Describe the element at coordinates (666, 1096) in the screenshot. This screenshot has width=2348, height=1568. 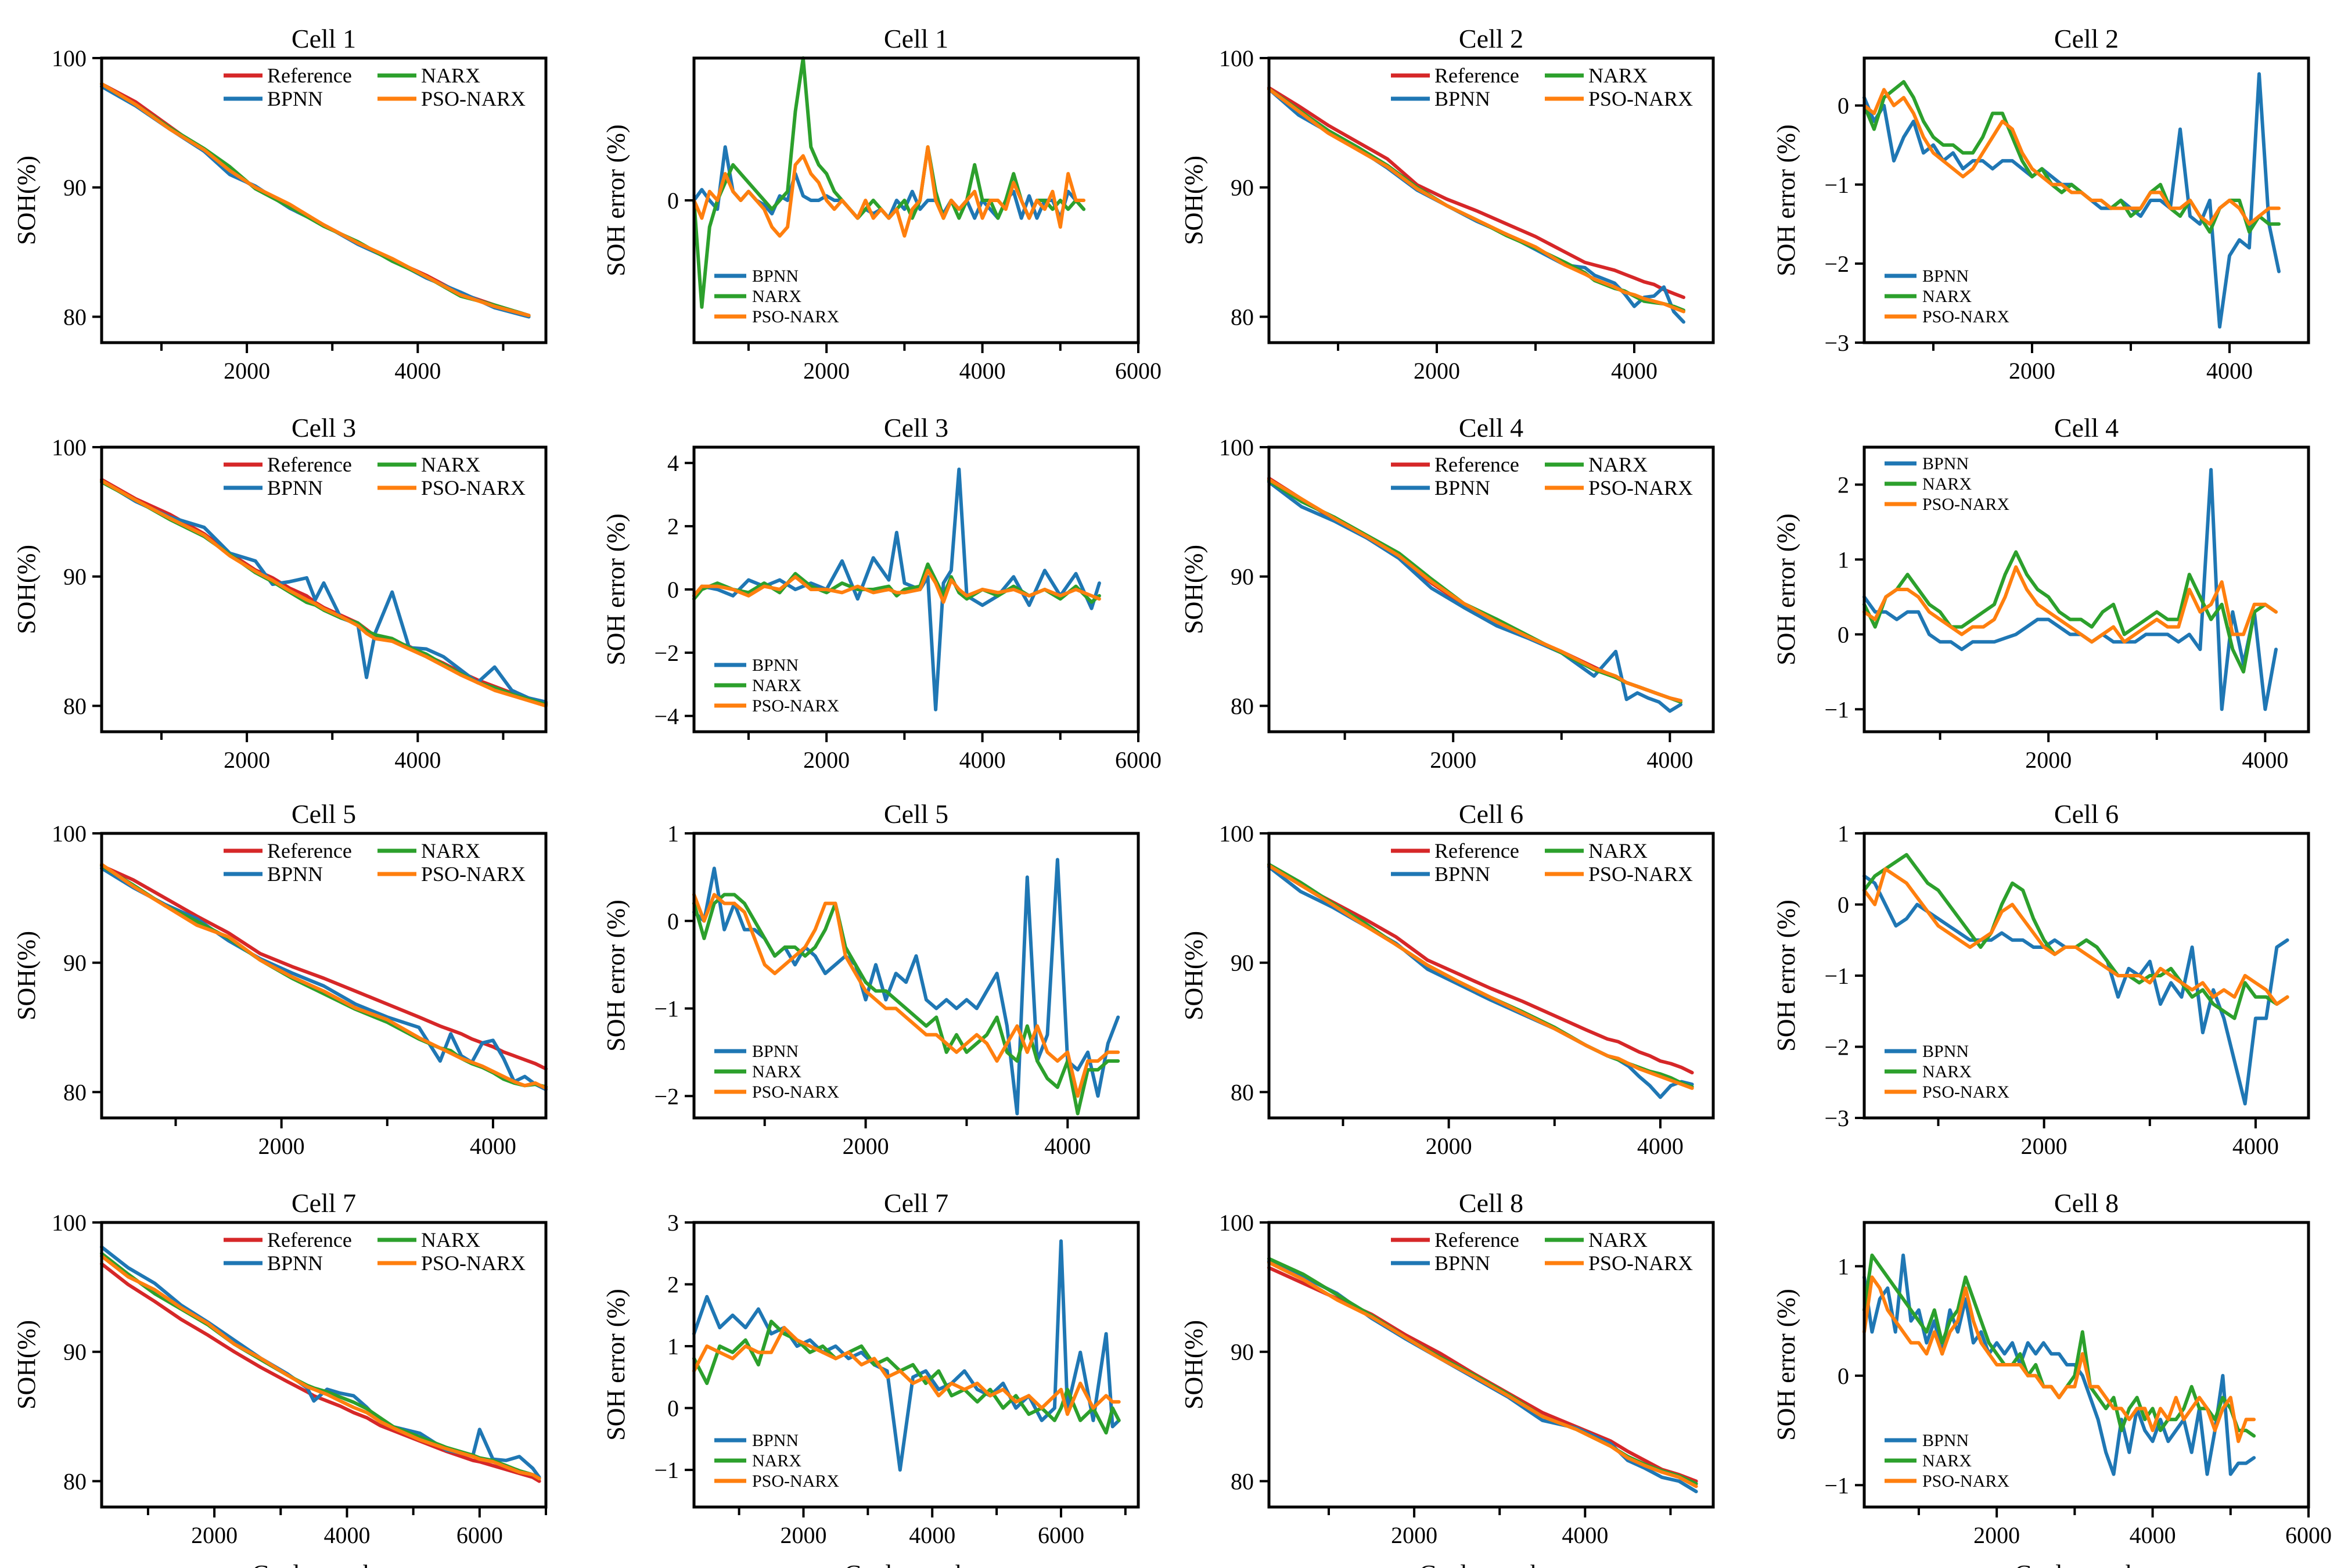
I see `y-tick-label: −2` at that location.